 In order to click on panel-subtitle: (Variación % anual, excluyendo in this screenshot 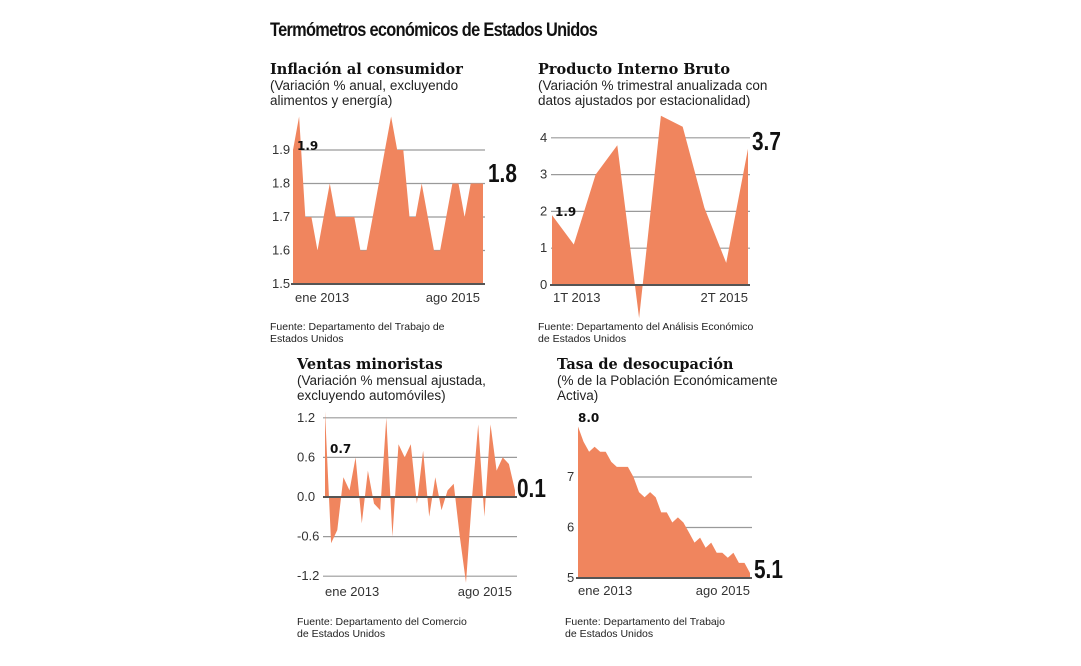, I will do `click(364, 85)`.